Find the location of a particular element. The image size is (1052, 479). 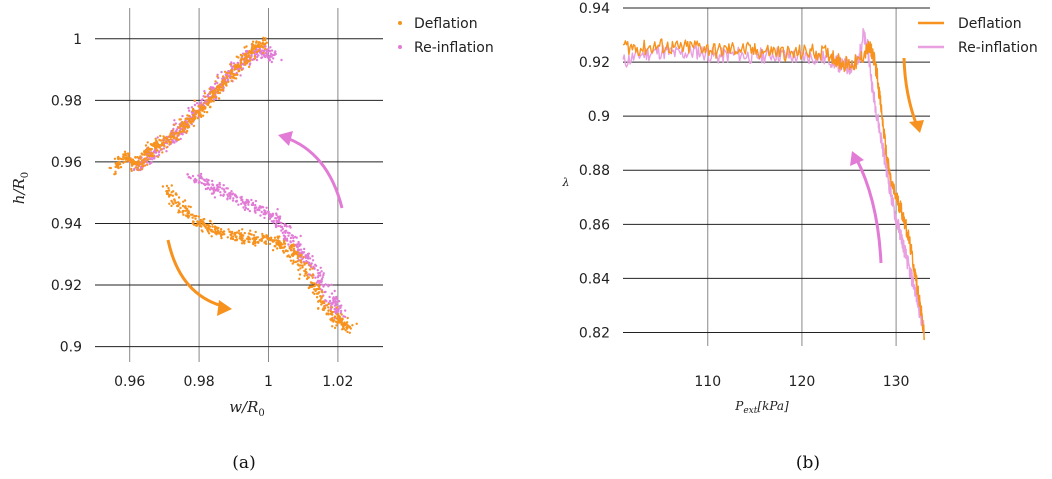

panel-a-legend: Deflation Re-inflation is located at coordinates (446, 36).